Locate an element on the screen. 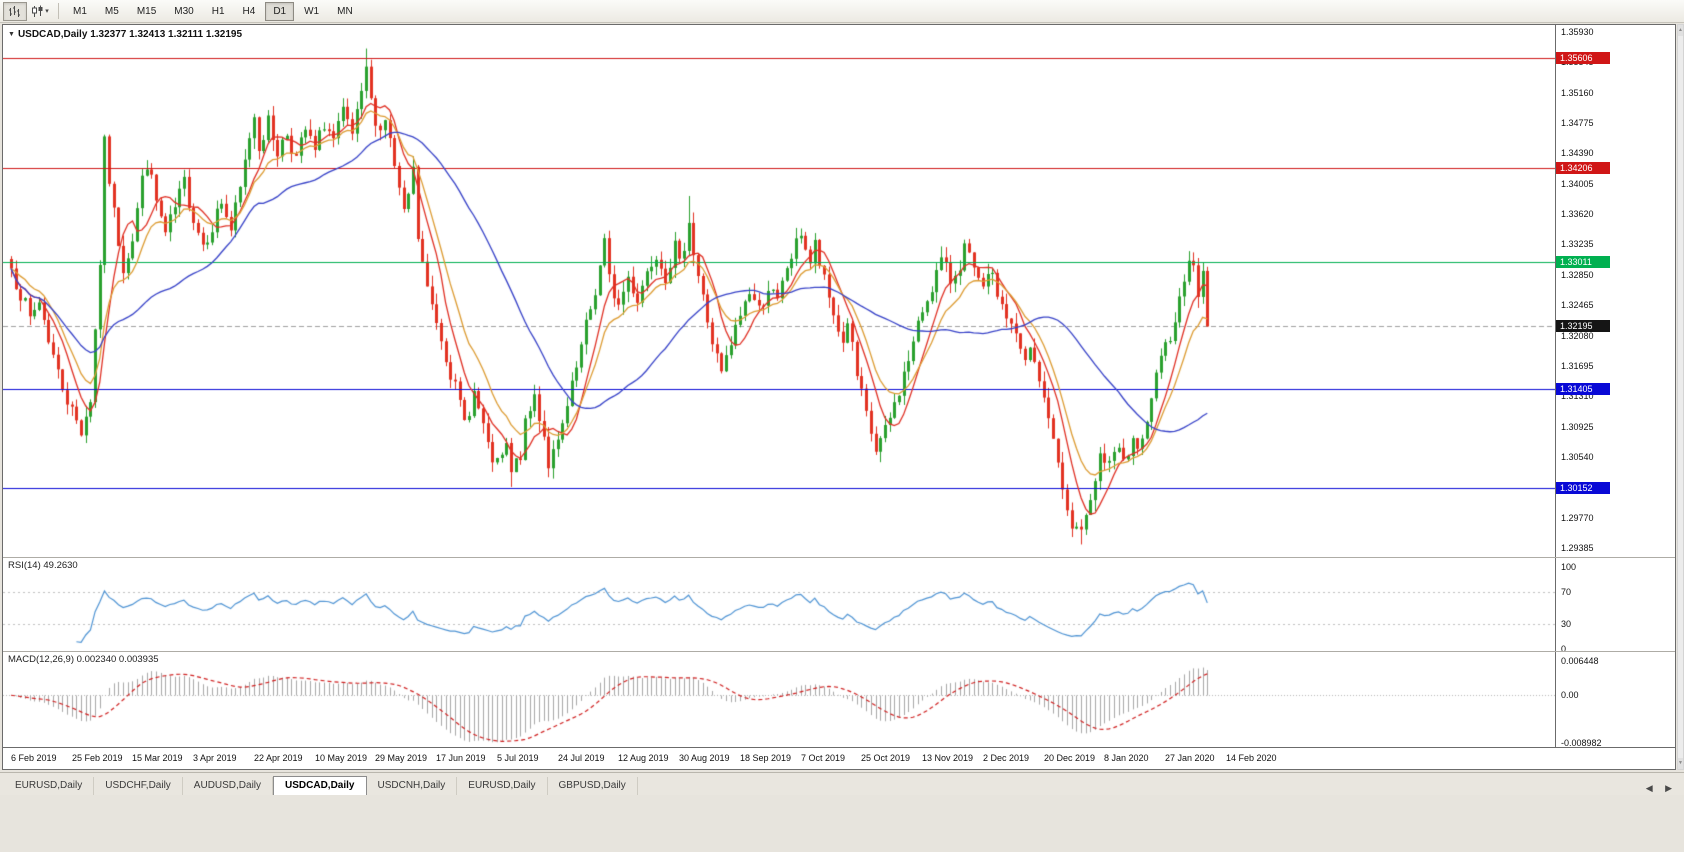  time-axis-label: 6 Feb 2019 is located at coordinates (34, 758).